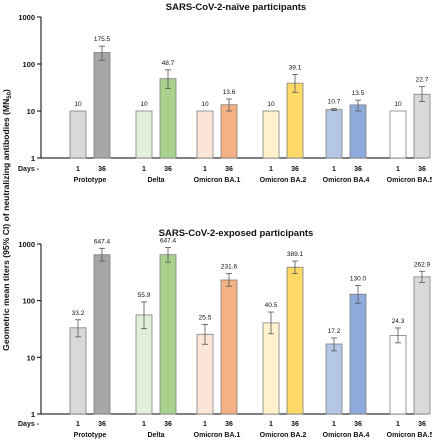  What do you see at coordinates (295, 67) in the screenshot?
I see `data-label: 39.1` at bounding box center [295, 67].